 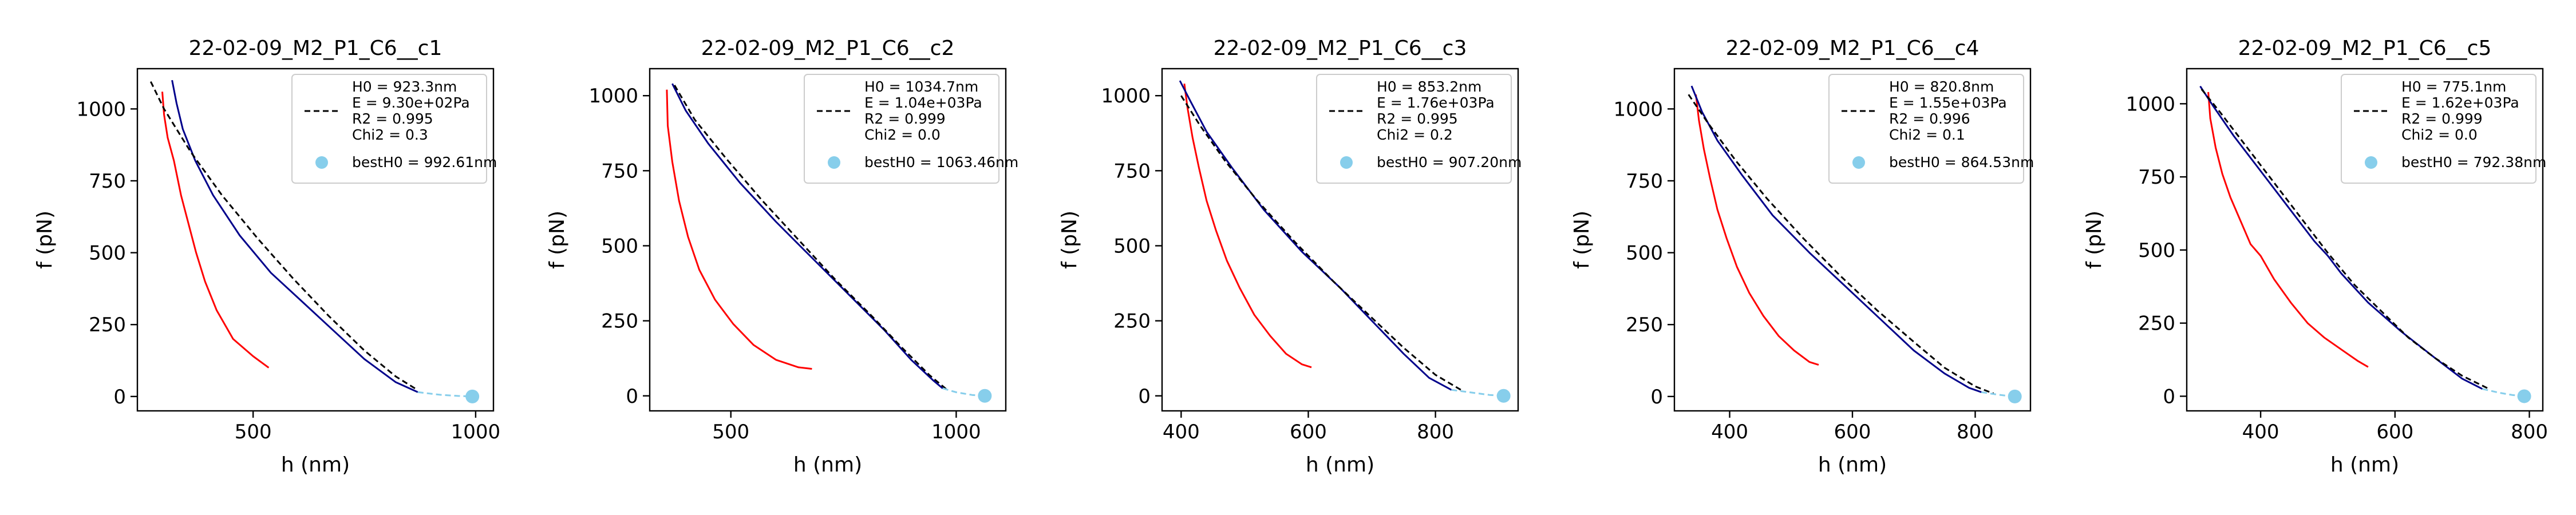 What do you see at coordinates (730, 432) in the screenshot?
I see `x-tick-label: 500` at bounding box center [730, 432].